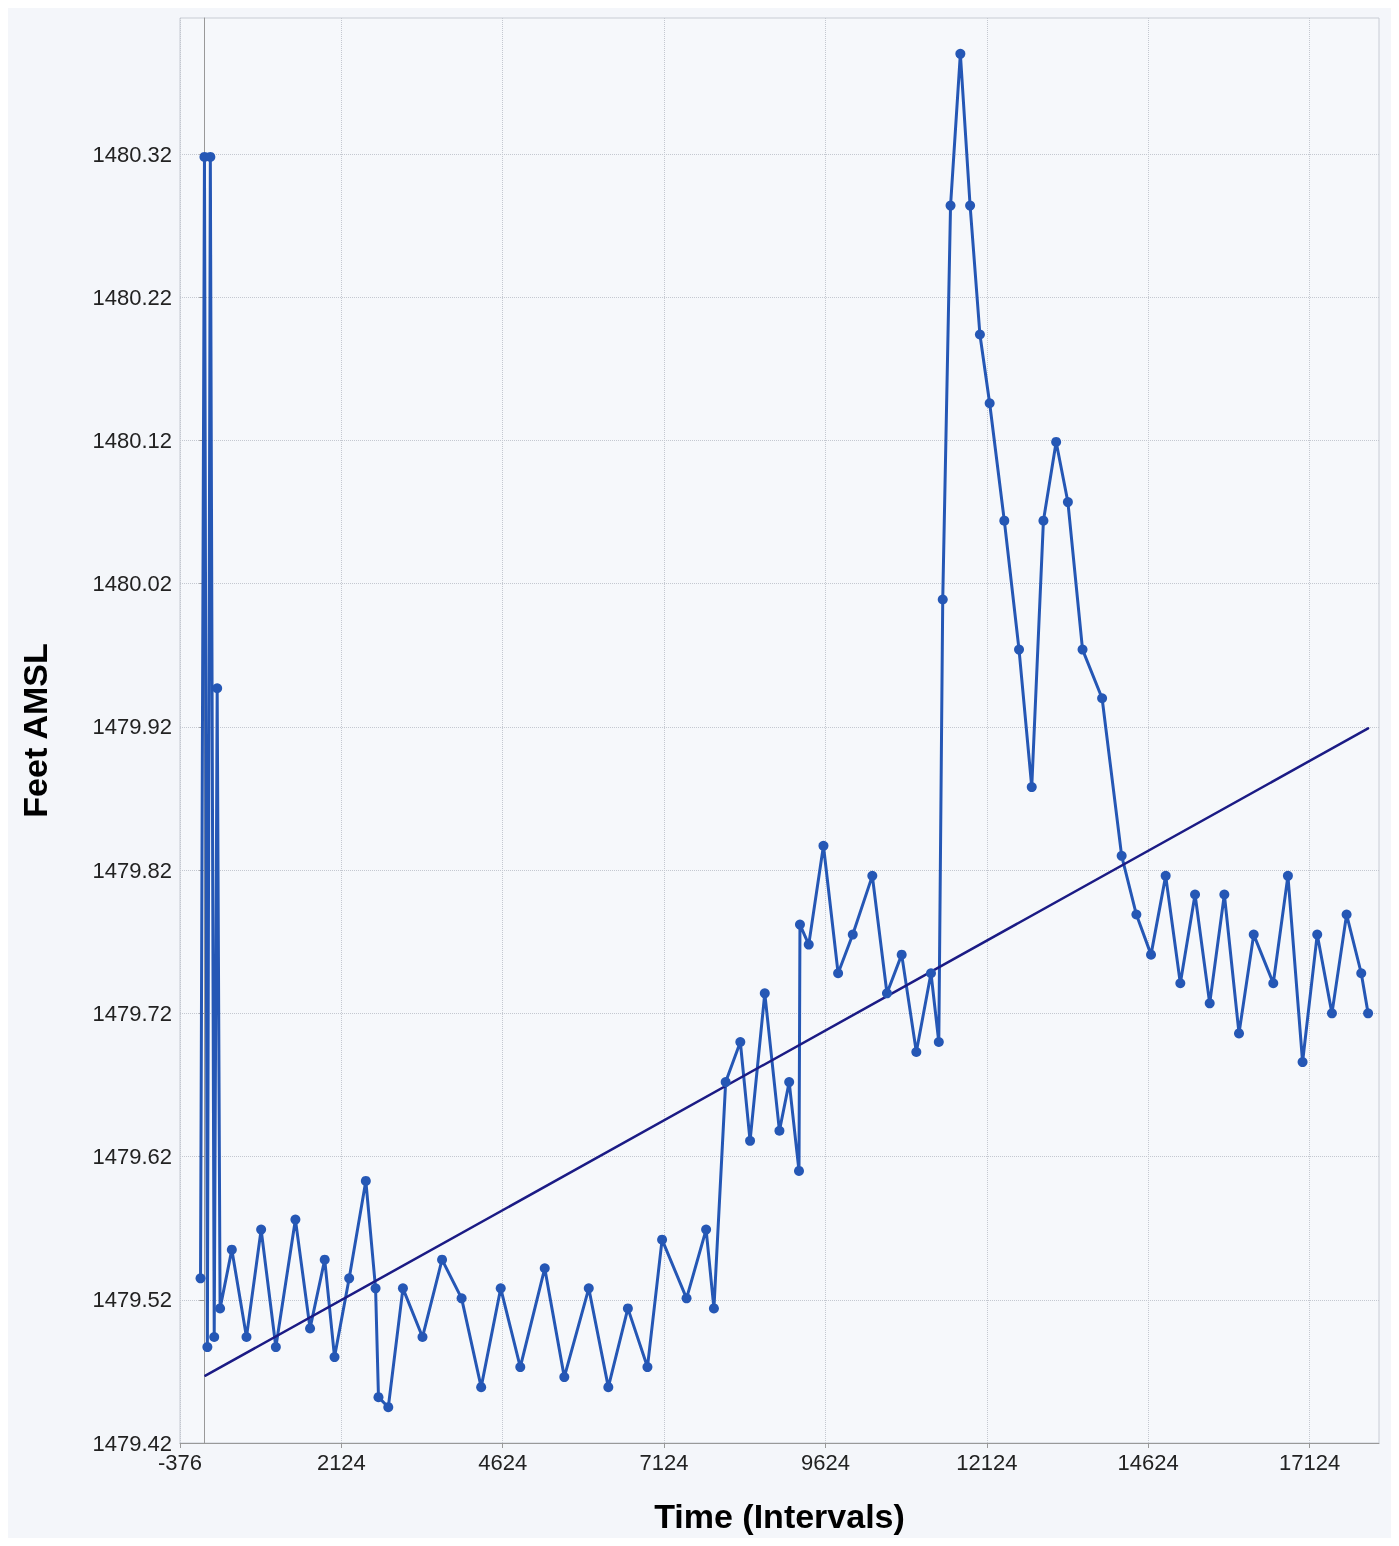  What do you see at coordinates (35, 730) in the screenshot?
I see `y-axis-title: Feet AMSL` at bounding box center [35, 730].